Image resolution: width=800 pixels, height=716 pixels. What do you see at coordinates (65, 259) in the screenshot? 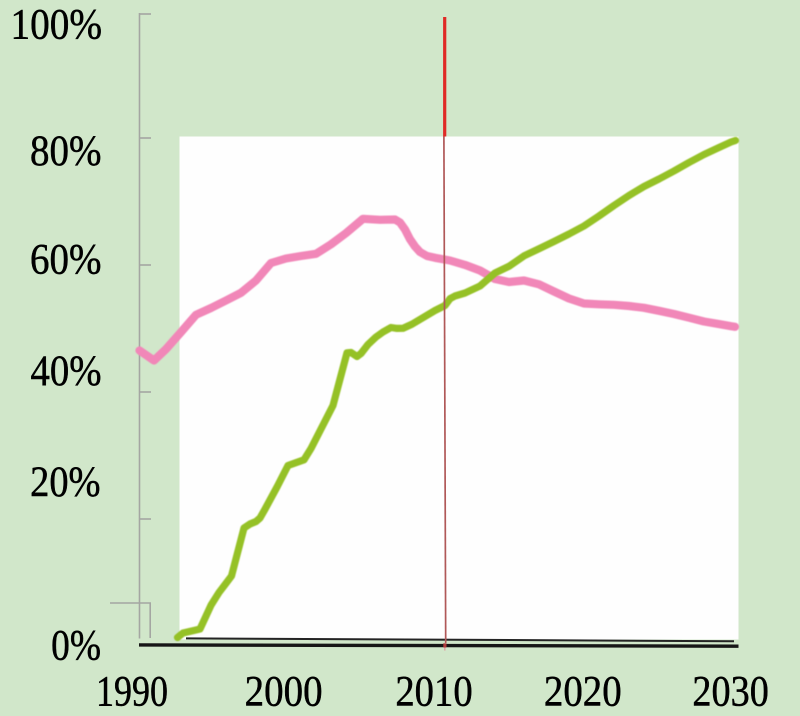
I see `svg-text: 60%` at bounding box center [65, 259].